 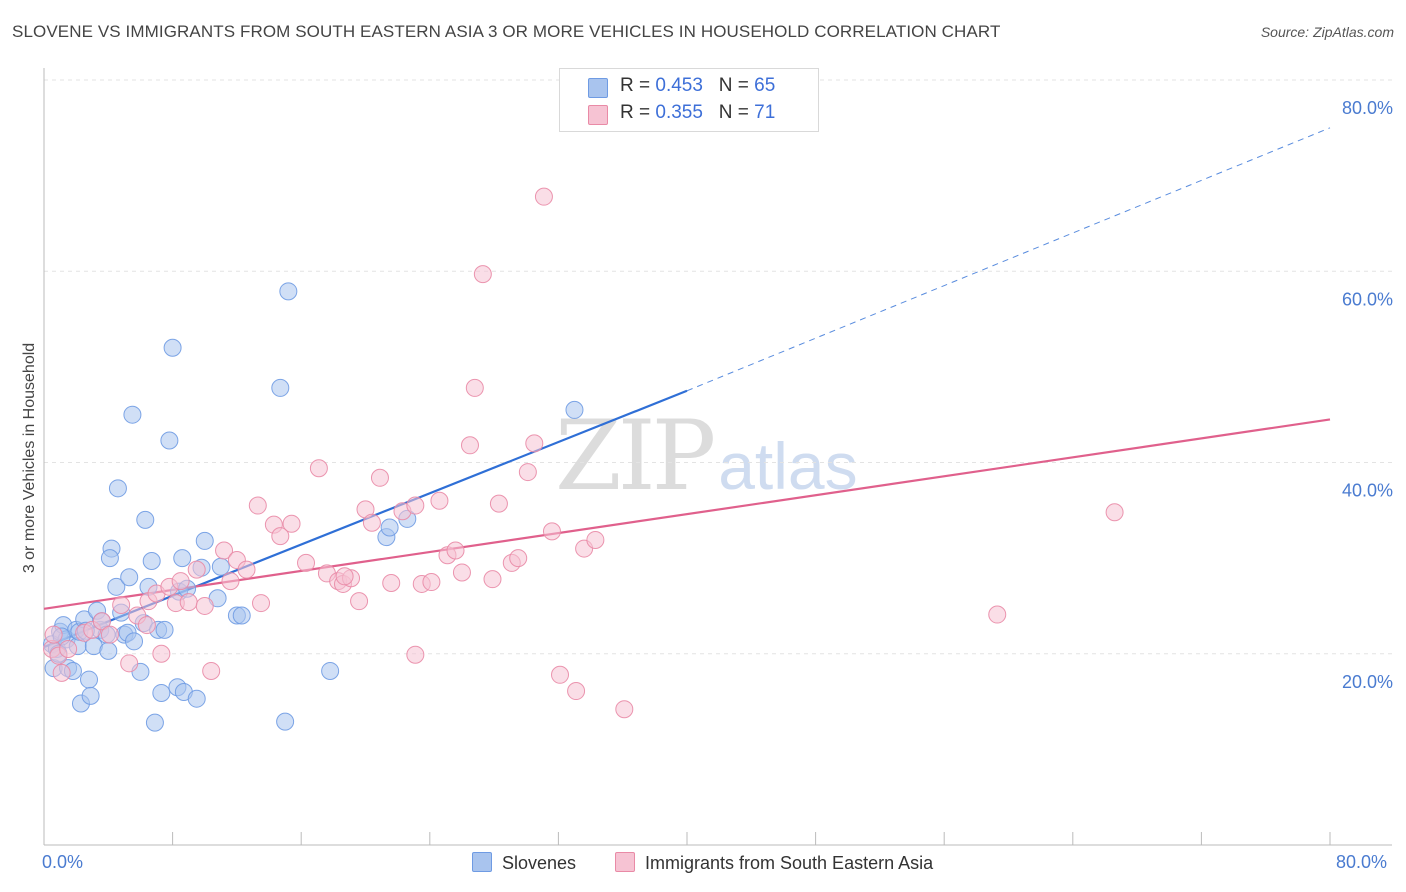 What do you see at coordinates (625, 862) in the screenshot?
I see `immigrants-legend-swatch` at bounding box center [625, 862].